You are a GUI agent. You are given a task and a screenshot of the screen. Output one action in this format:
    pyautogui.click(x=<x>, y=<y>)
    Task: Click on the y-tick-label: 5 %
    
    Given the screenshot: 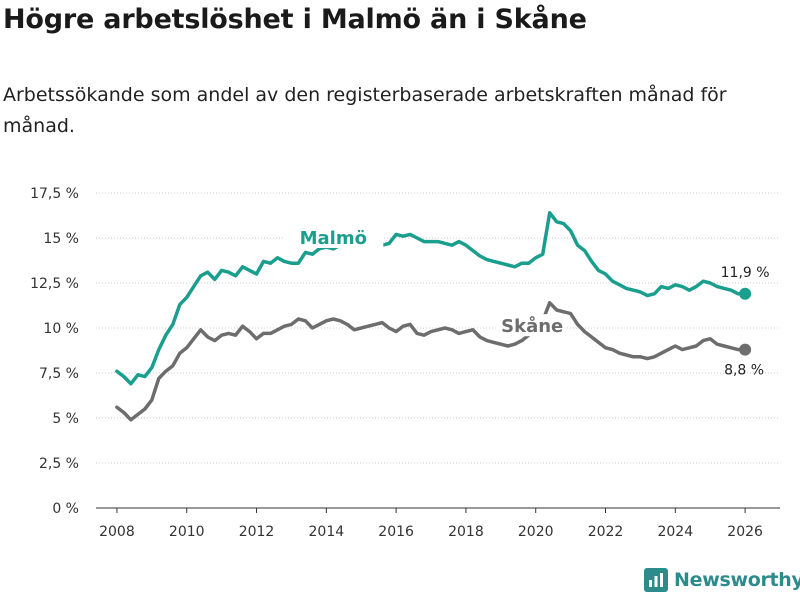 What is the action you would take?
    pyautogui.click(x=65, y=419)
    